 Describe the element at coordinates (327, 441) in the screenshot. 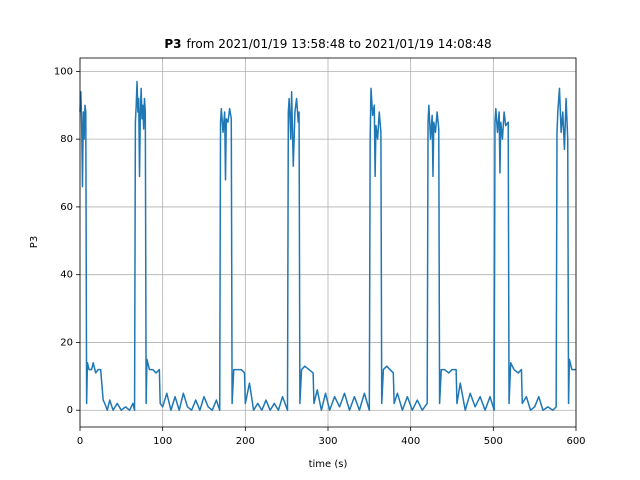

I see `x-tick-label: 300` at that location.